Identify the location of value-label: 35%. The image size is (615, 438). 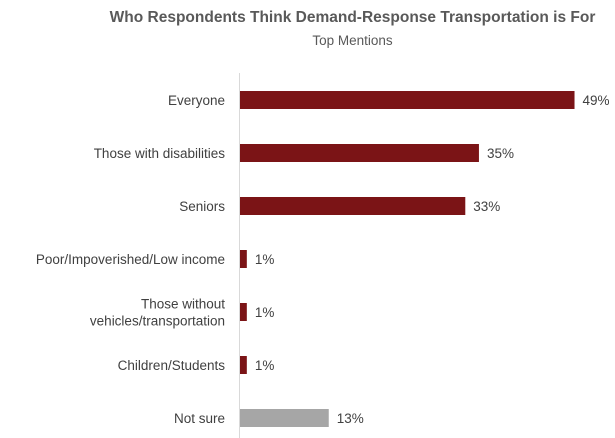
(500, 153).